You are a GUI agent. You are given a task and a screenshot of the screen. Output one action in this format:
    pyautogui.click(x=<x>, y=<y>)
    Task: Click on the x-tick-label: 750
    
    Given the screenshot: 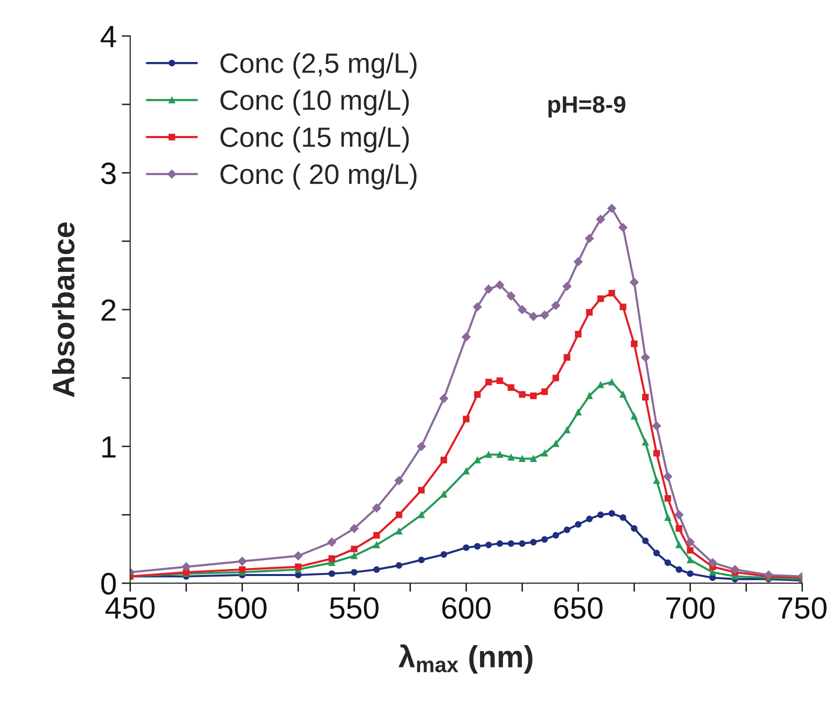 What is the action you would take?
    pyautogui.click(x=802, y=608)
    